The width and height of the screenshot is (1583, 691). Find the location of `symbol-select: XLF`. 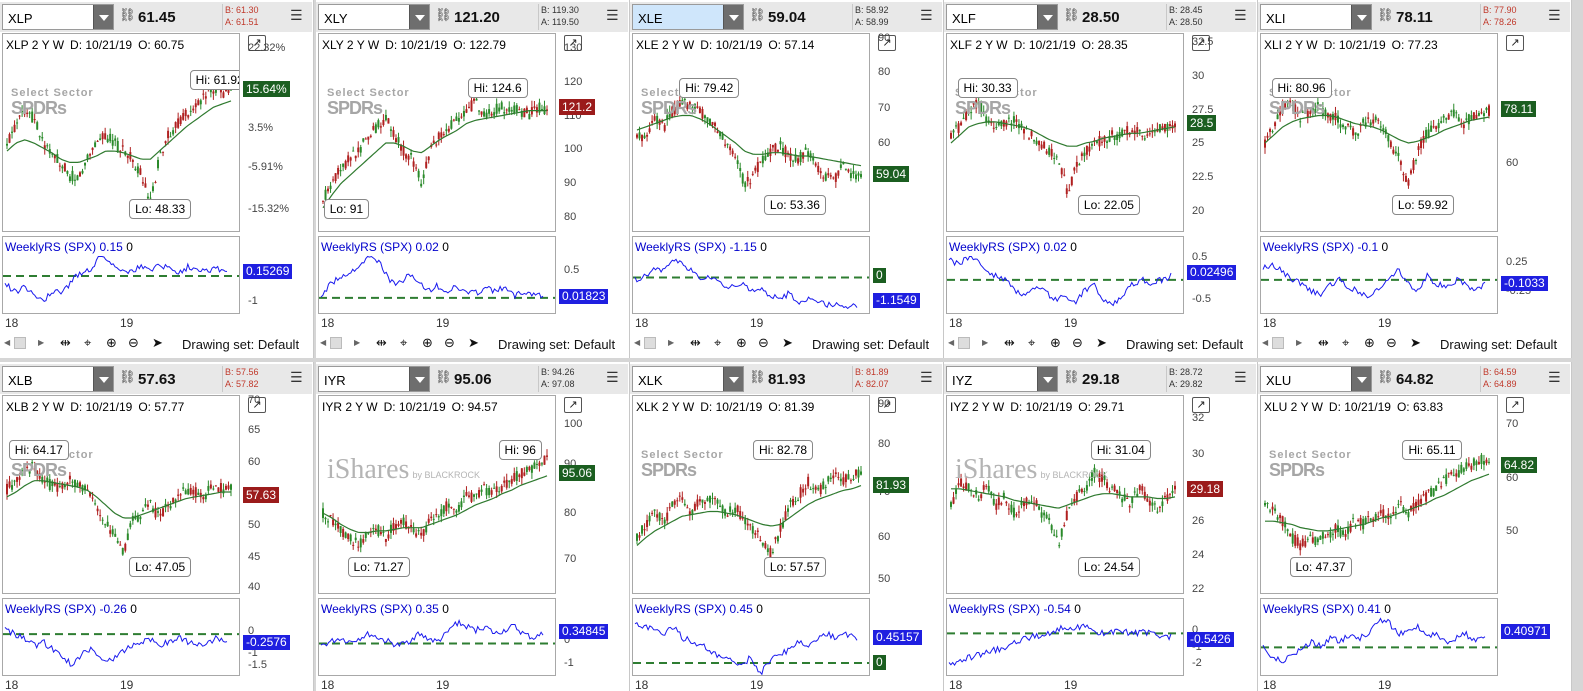

symbol-select: XLF is located at coordinates (1002, 17).